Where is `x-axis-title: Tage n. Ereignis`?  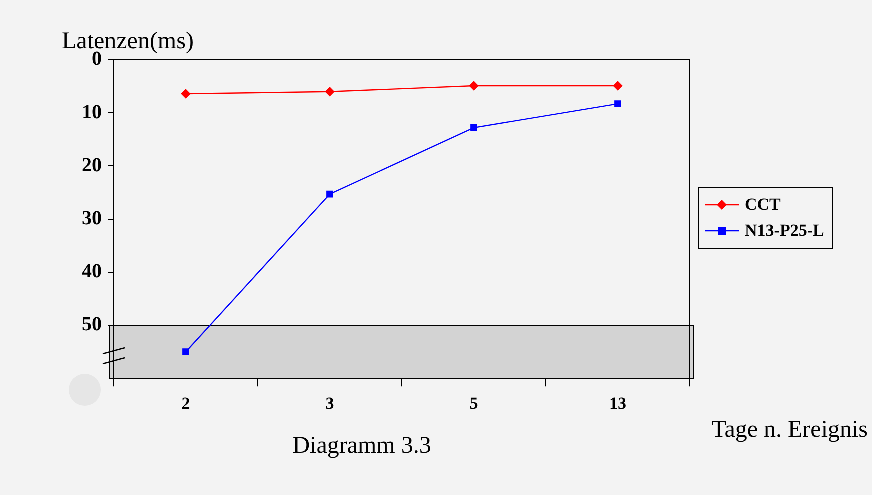 x-axis-title: Tage n. Ereignis is located at coordinates (790, 429).